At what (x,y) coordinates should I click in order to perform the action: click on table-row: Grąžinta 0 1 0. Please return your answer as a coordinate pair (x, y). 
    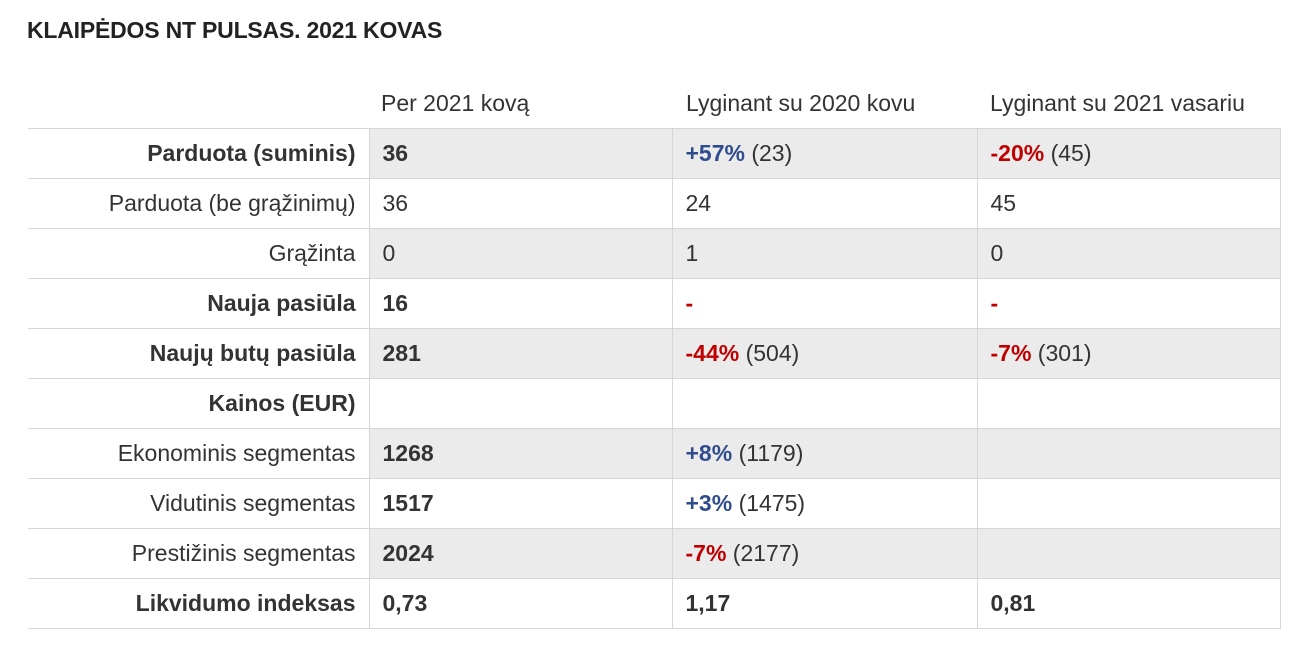
    Looking at the image, I should click on (654, 253).